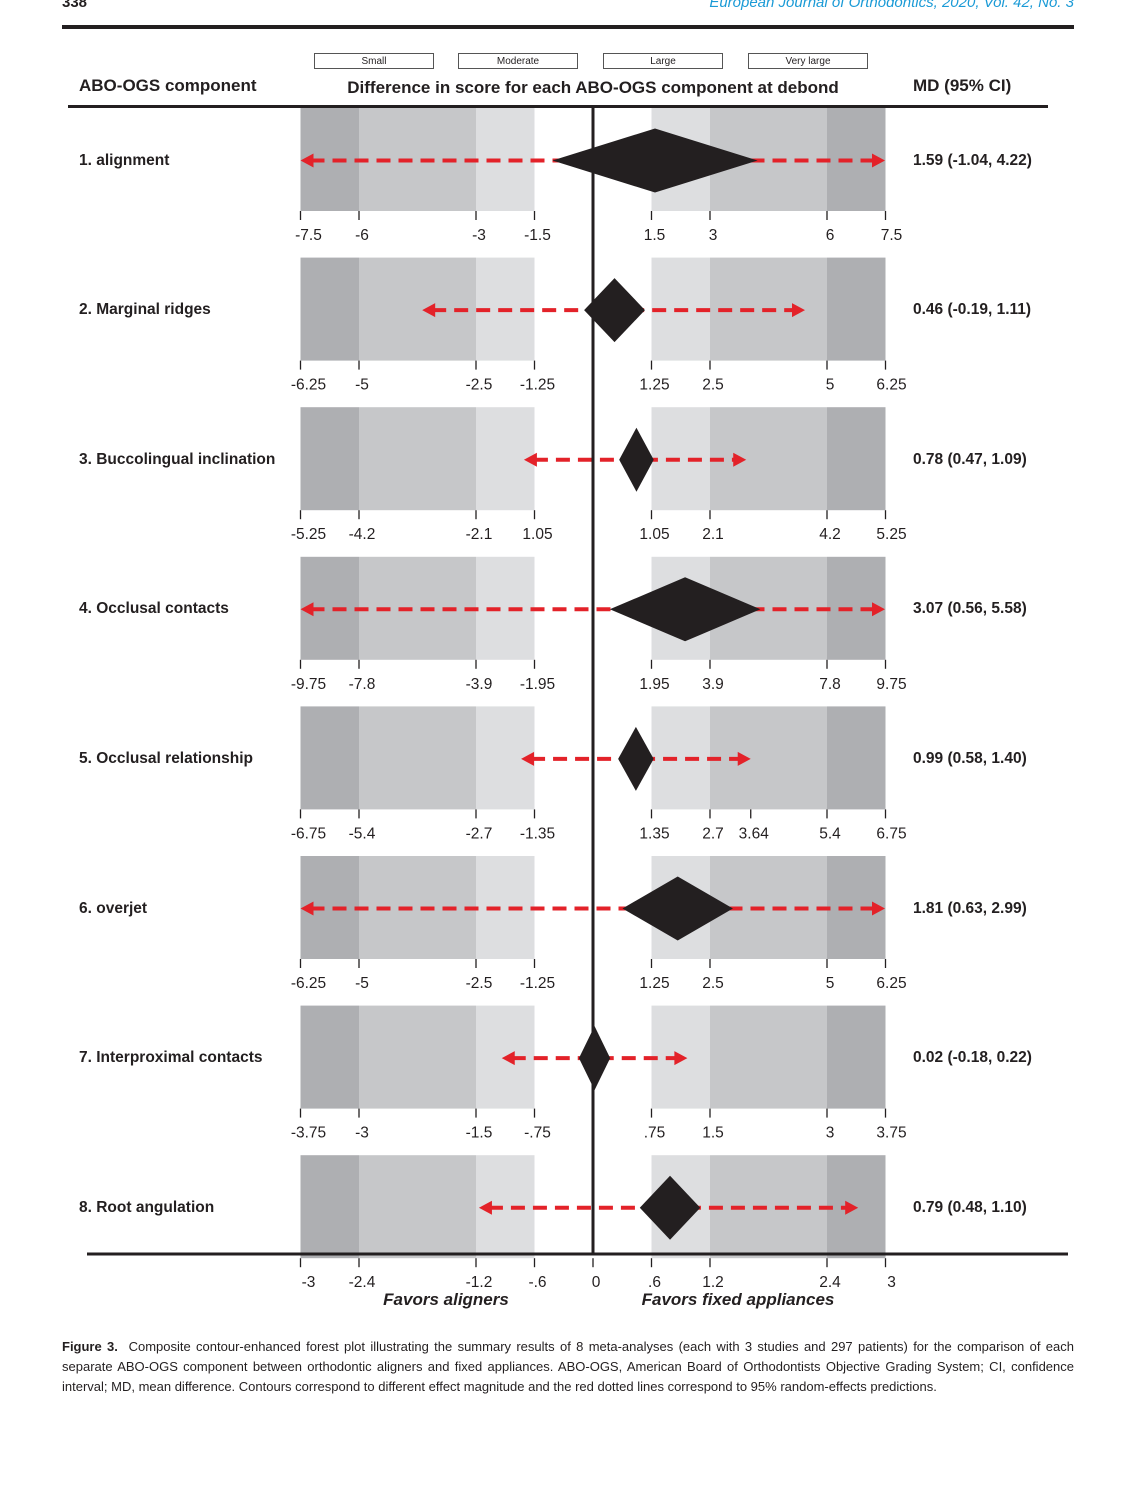 The width and height of the screenshot is (1130, 1510). What do you see at coordinates (147, 1207) in the screenshot?
I see `component-label: 8. Root angulation` at bounding box center [147, 1207].